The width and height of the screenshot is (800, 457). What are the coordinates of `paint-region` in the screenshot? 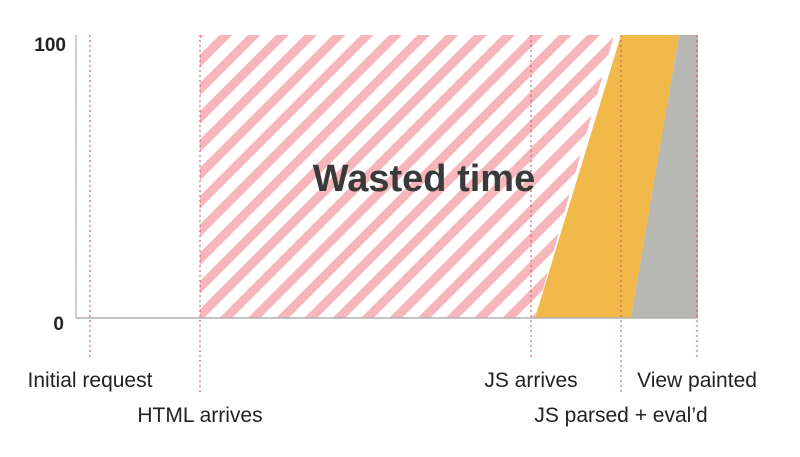 It's located at (664, 176).